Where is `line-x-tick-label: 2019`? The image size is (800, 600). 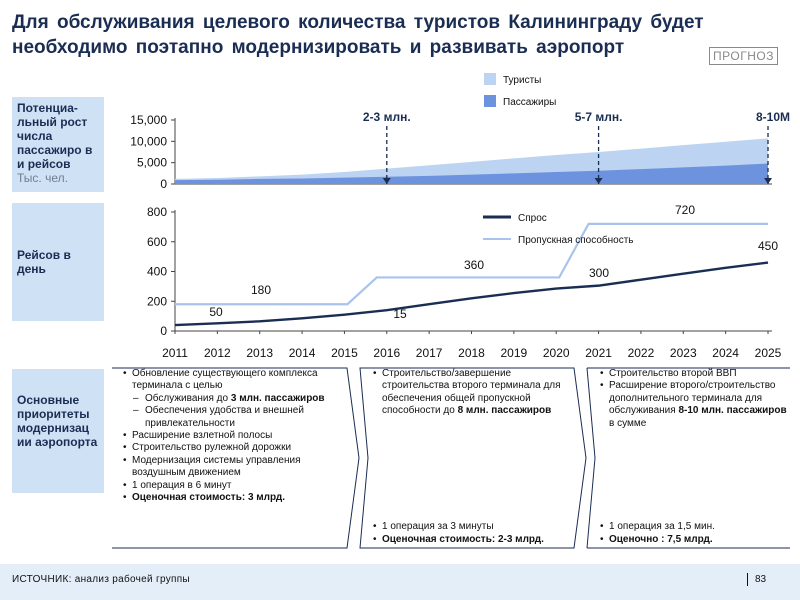 line-x-tick-label: 2019 is located at coordinates (514, 353).